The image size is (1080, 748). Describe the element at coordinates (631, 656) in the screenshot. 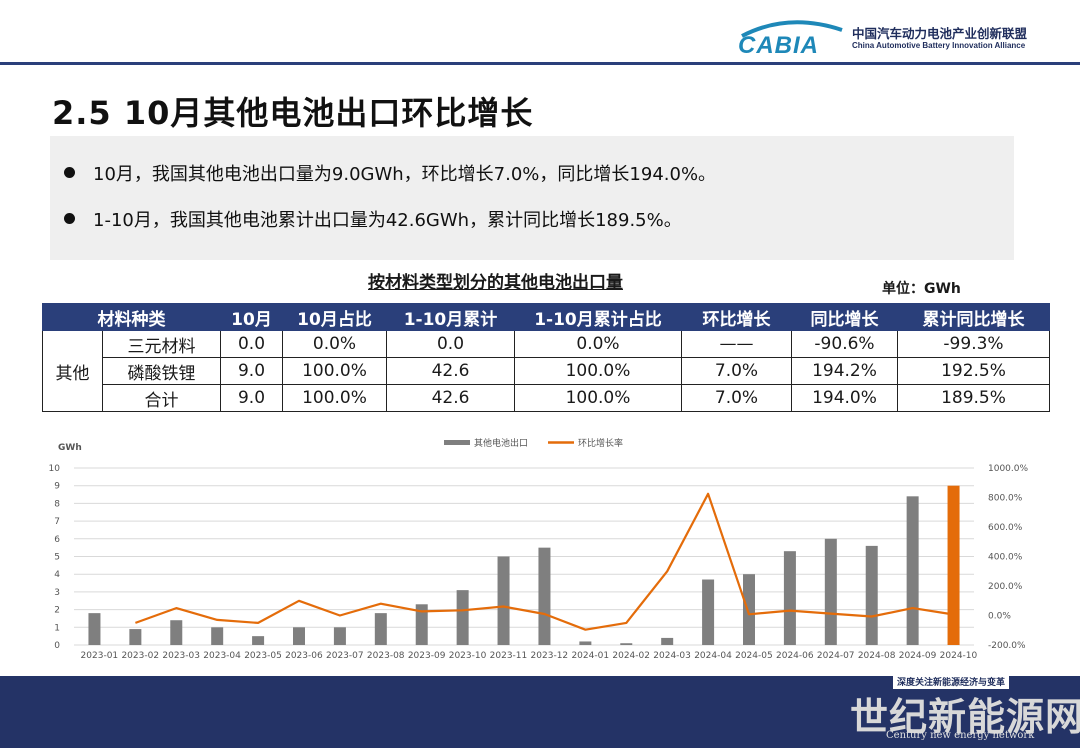

I see `x-tick-label: 2024-02` at that location.